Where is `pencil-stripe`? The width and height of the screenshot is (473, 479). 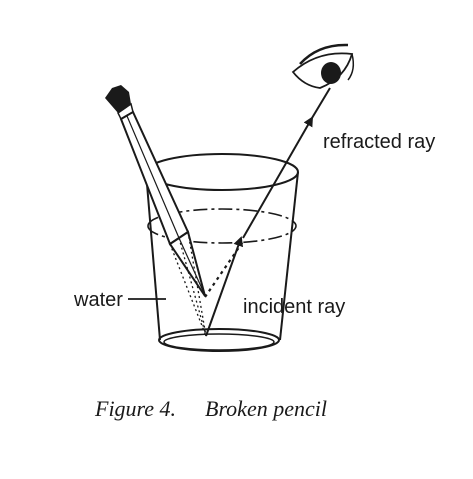 pencil-stripe is located at coordinates (153, 177).